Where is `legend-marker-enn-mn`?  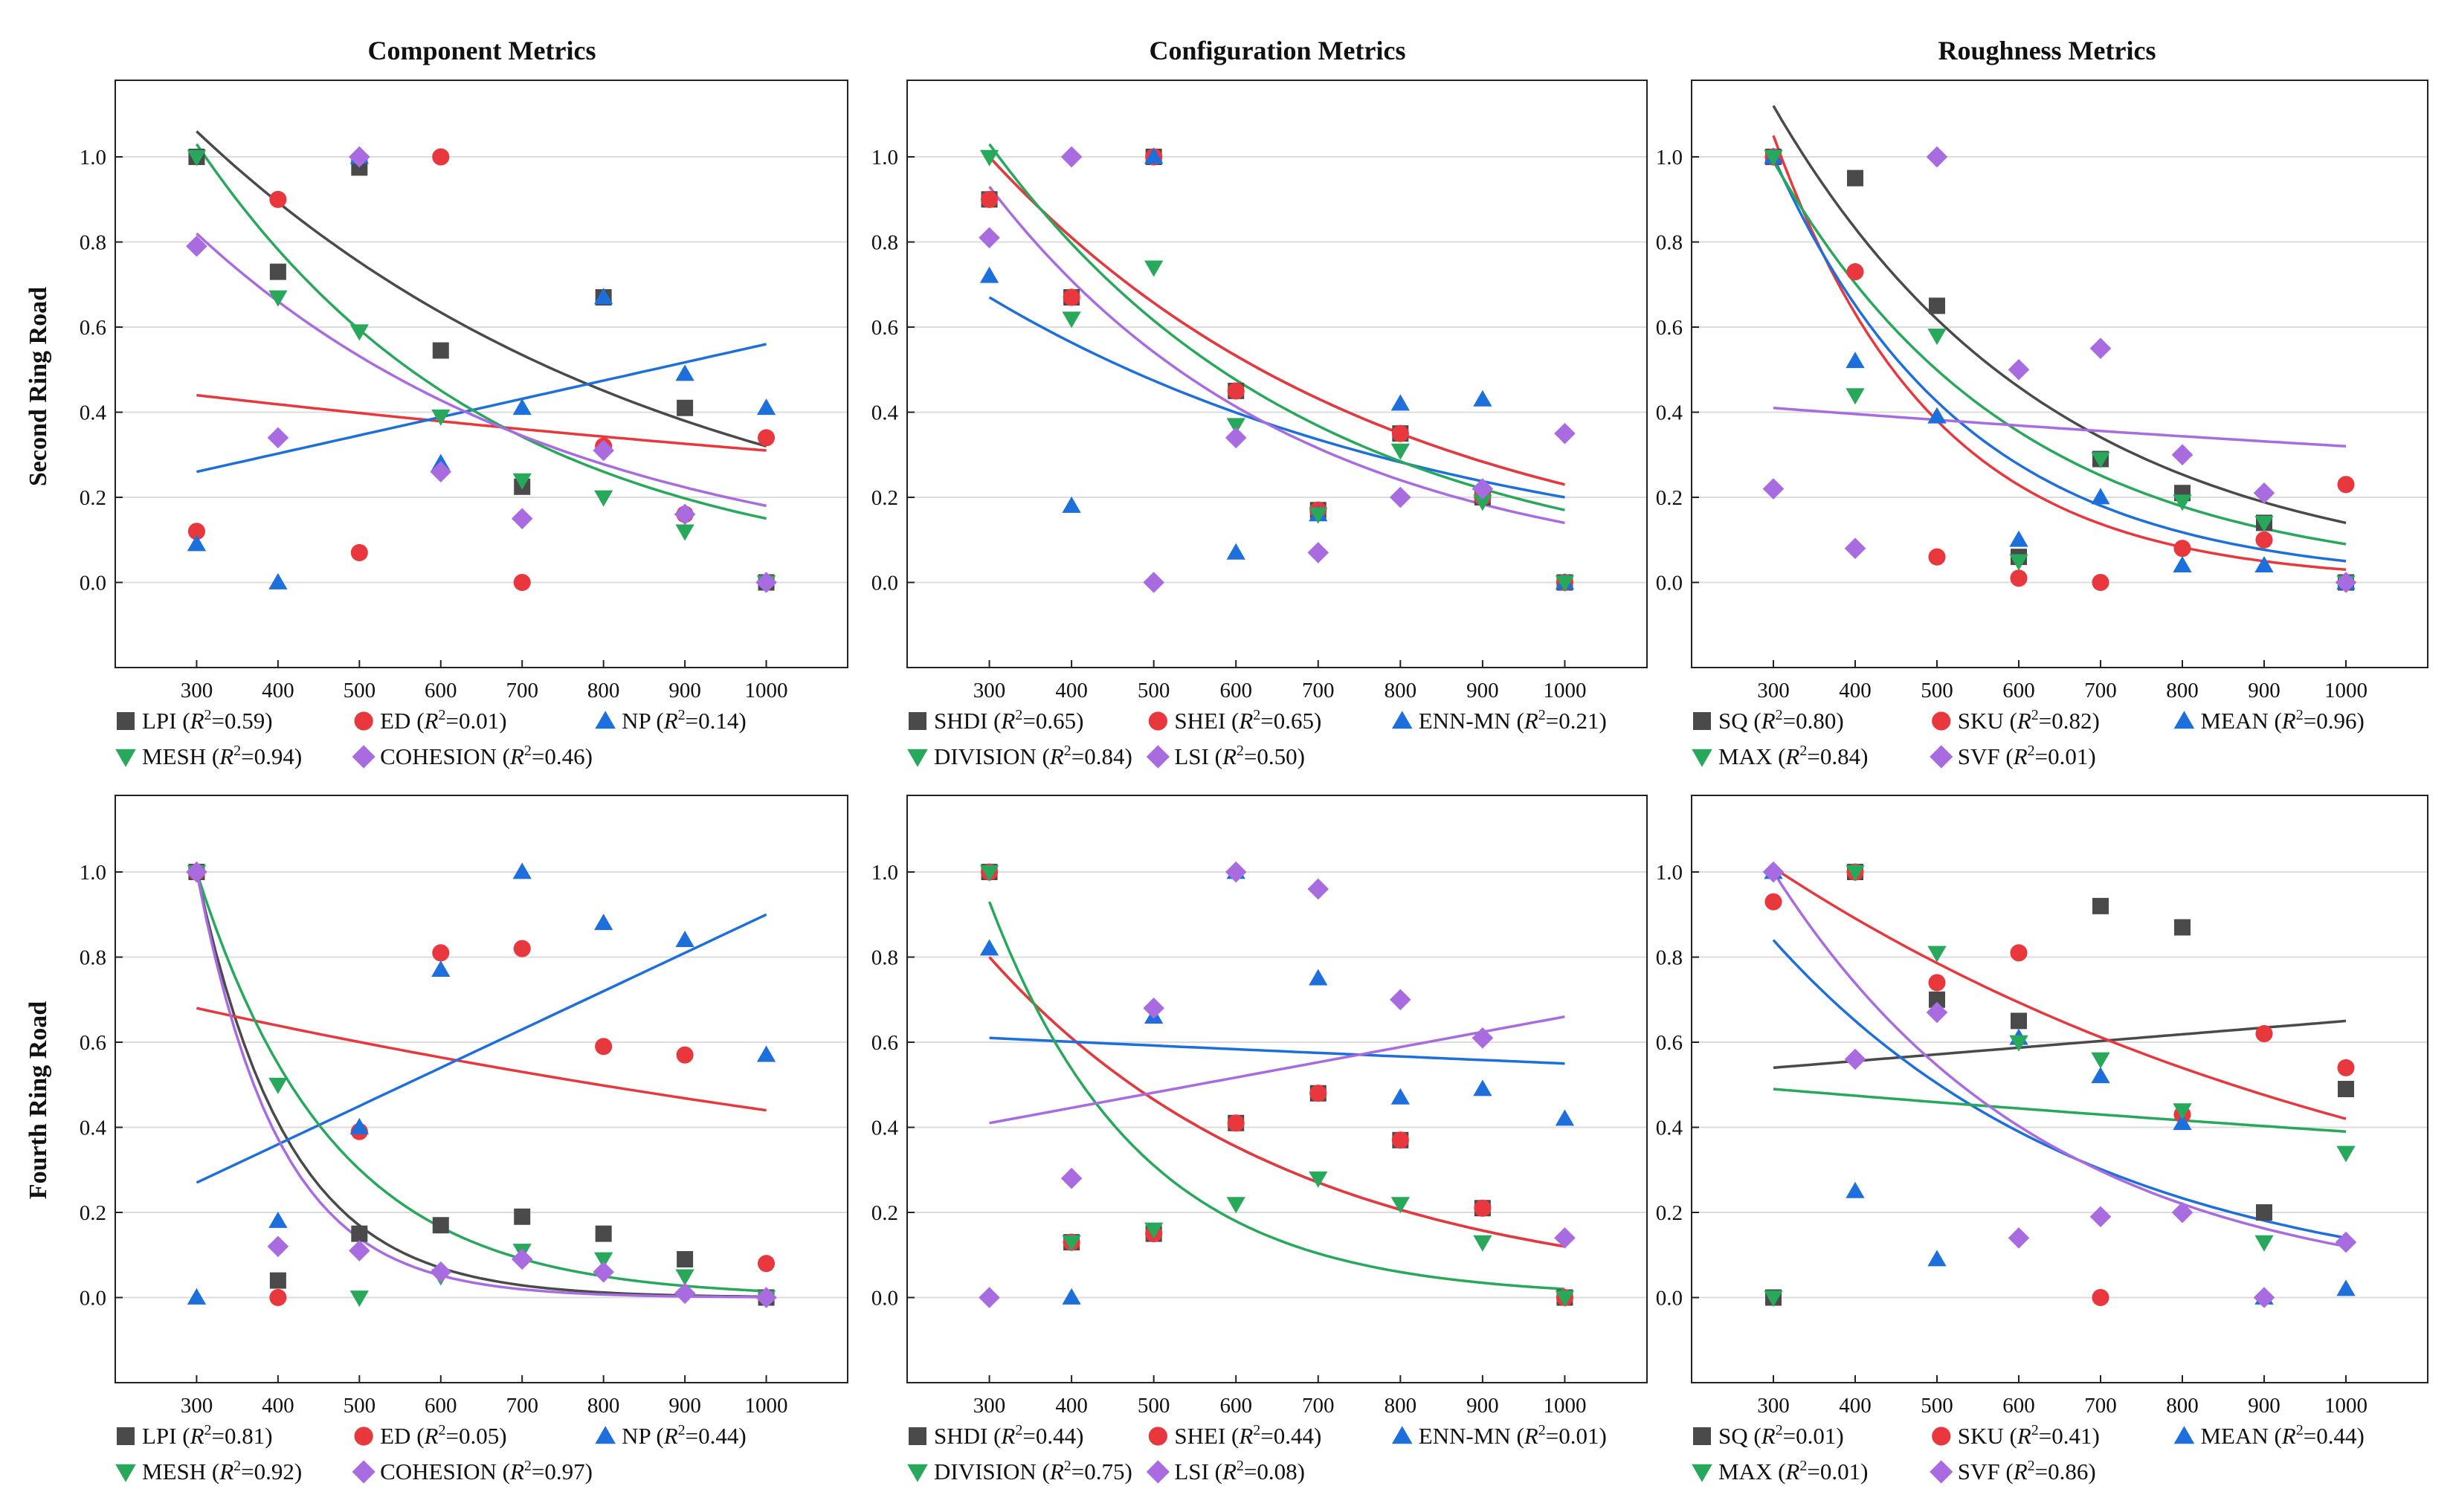 legend-marker-enn-mn is located at coordinates (1402, 720).